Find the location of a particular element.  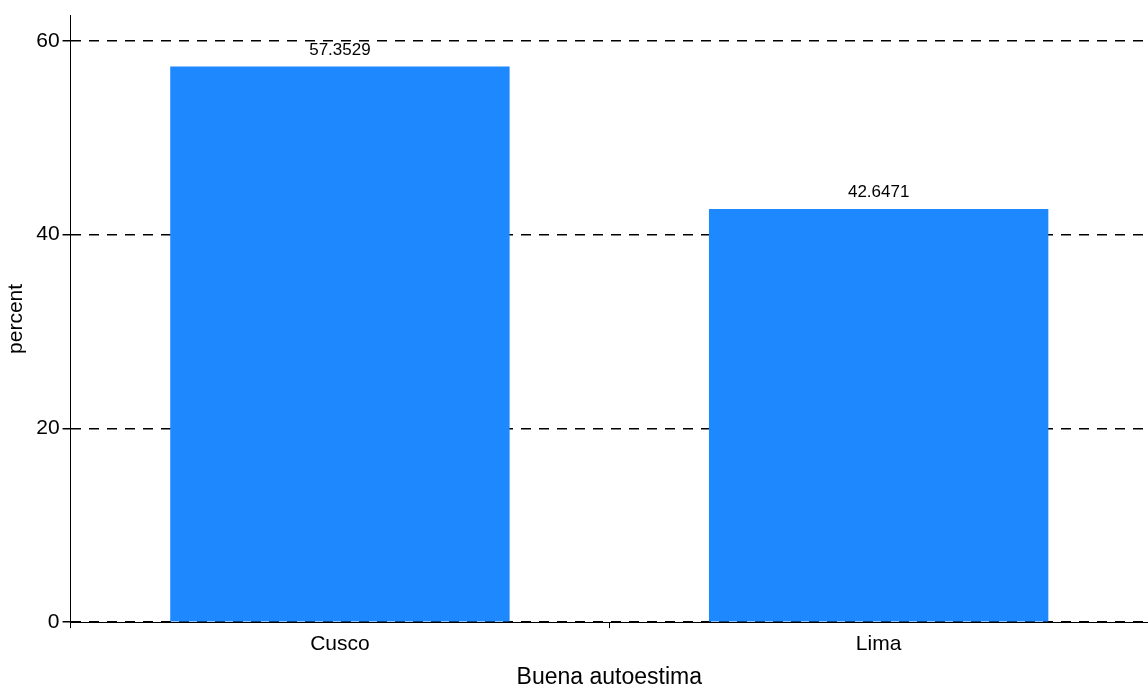

y-tick-label: 60 is located at coordinates (48, 39).